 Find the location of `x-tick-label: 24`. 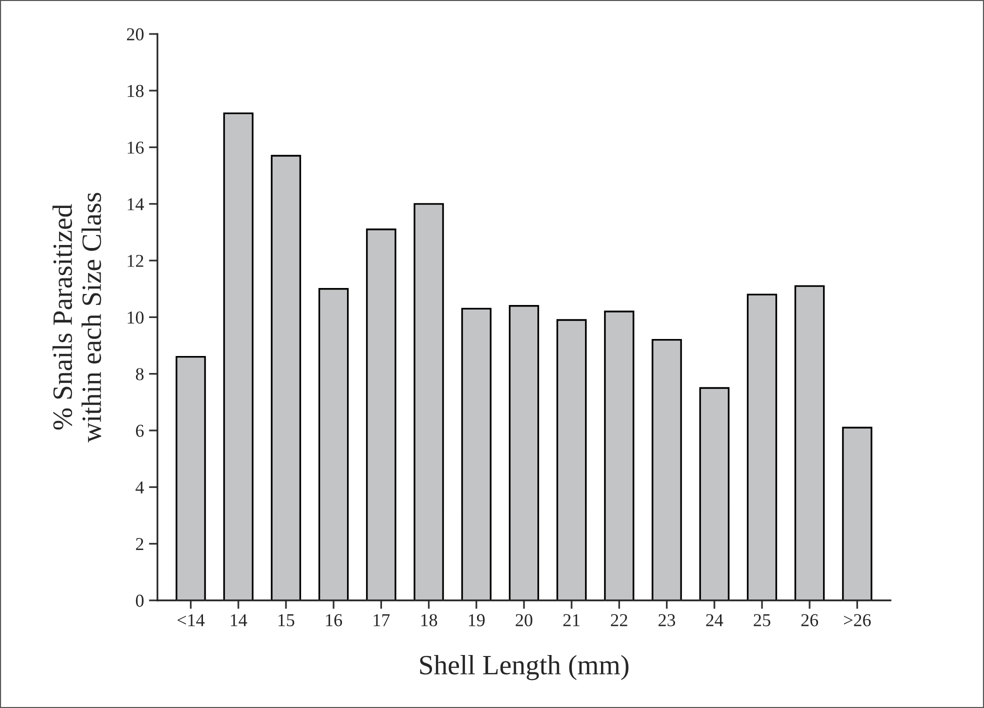

x-tick-label: 24 is located at coordinates (715, 620).